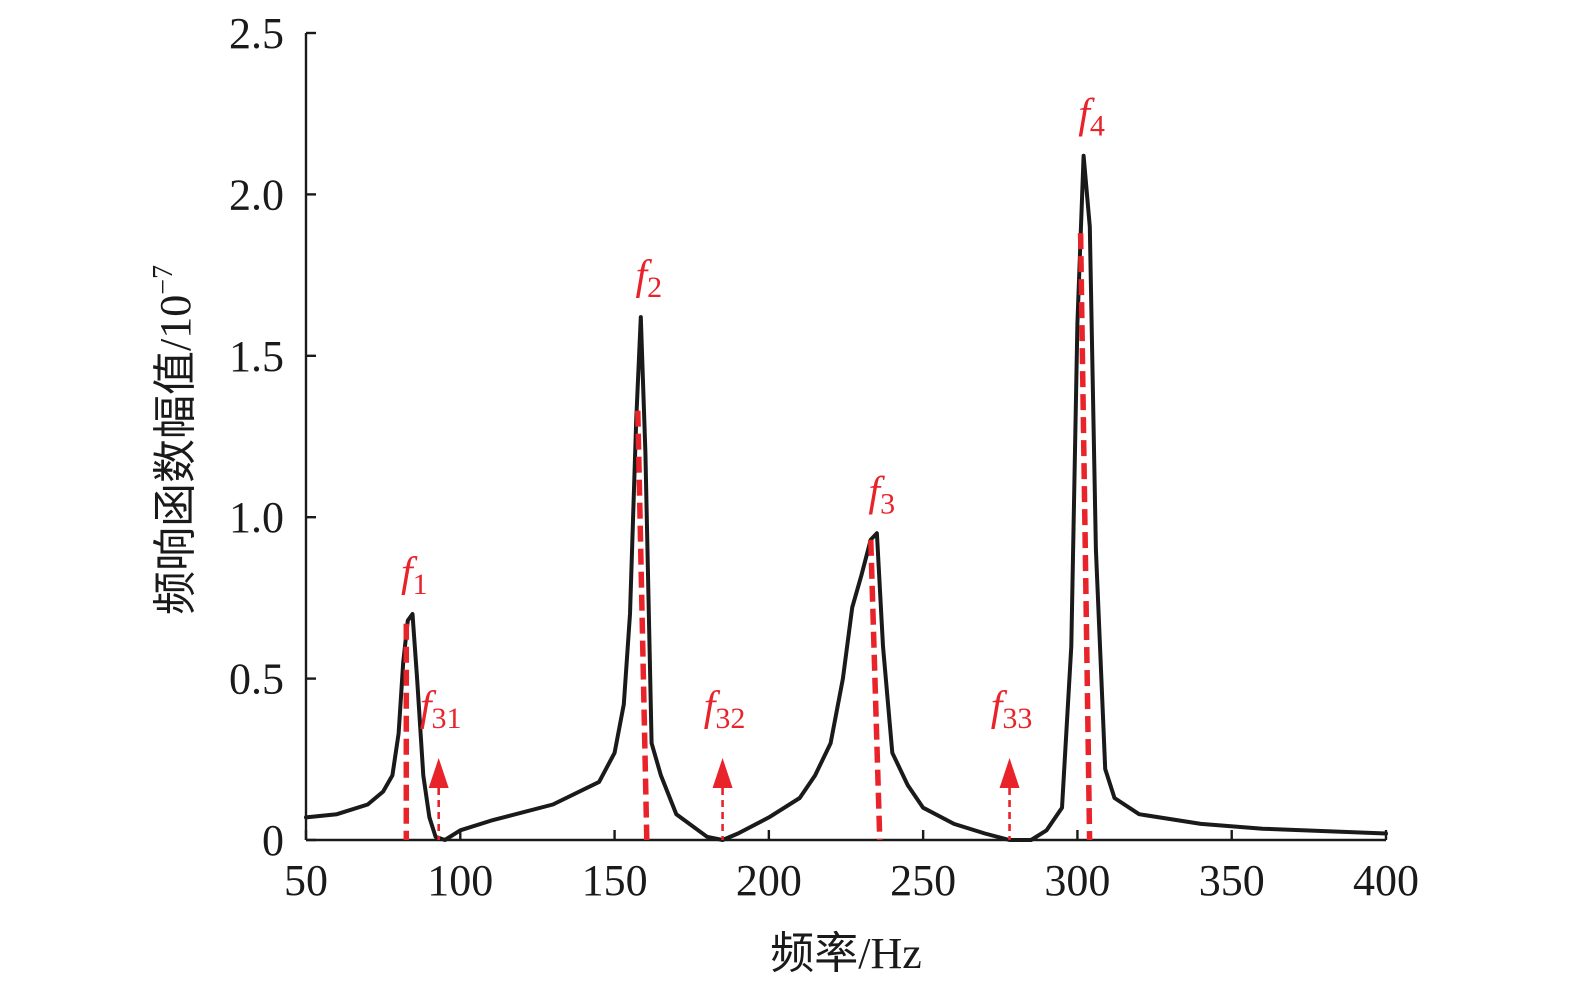 The image size is (1575, 995). I want to click on antiresonance-label-sub: 31, so click(447, 718).